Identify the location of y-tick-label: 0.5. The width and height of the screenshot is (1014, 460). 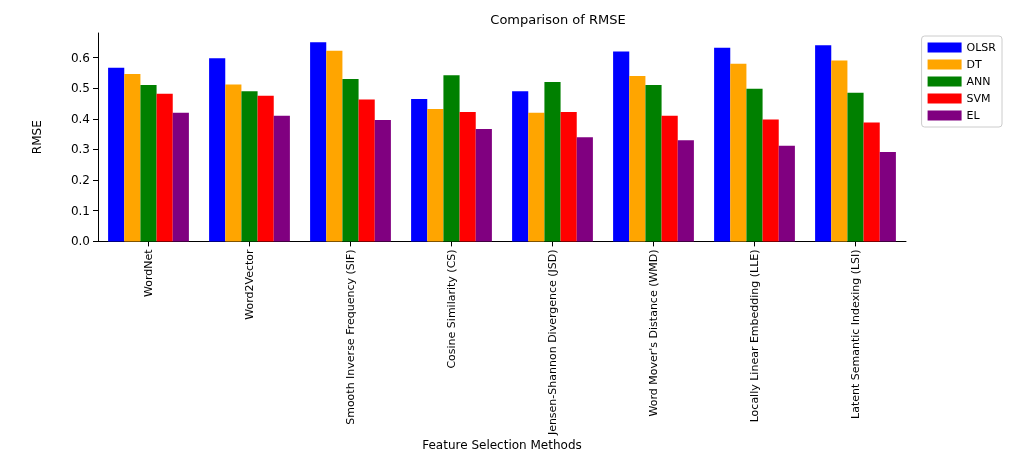
(80, 88).